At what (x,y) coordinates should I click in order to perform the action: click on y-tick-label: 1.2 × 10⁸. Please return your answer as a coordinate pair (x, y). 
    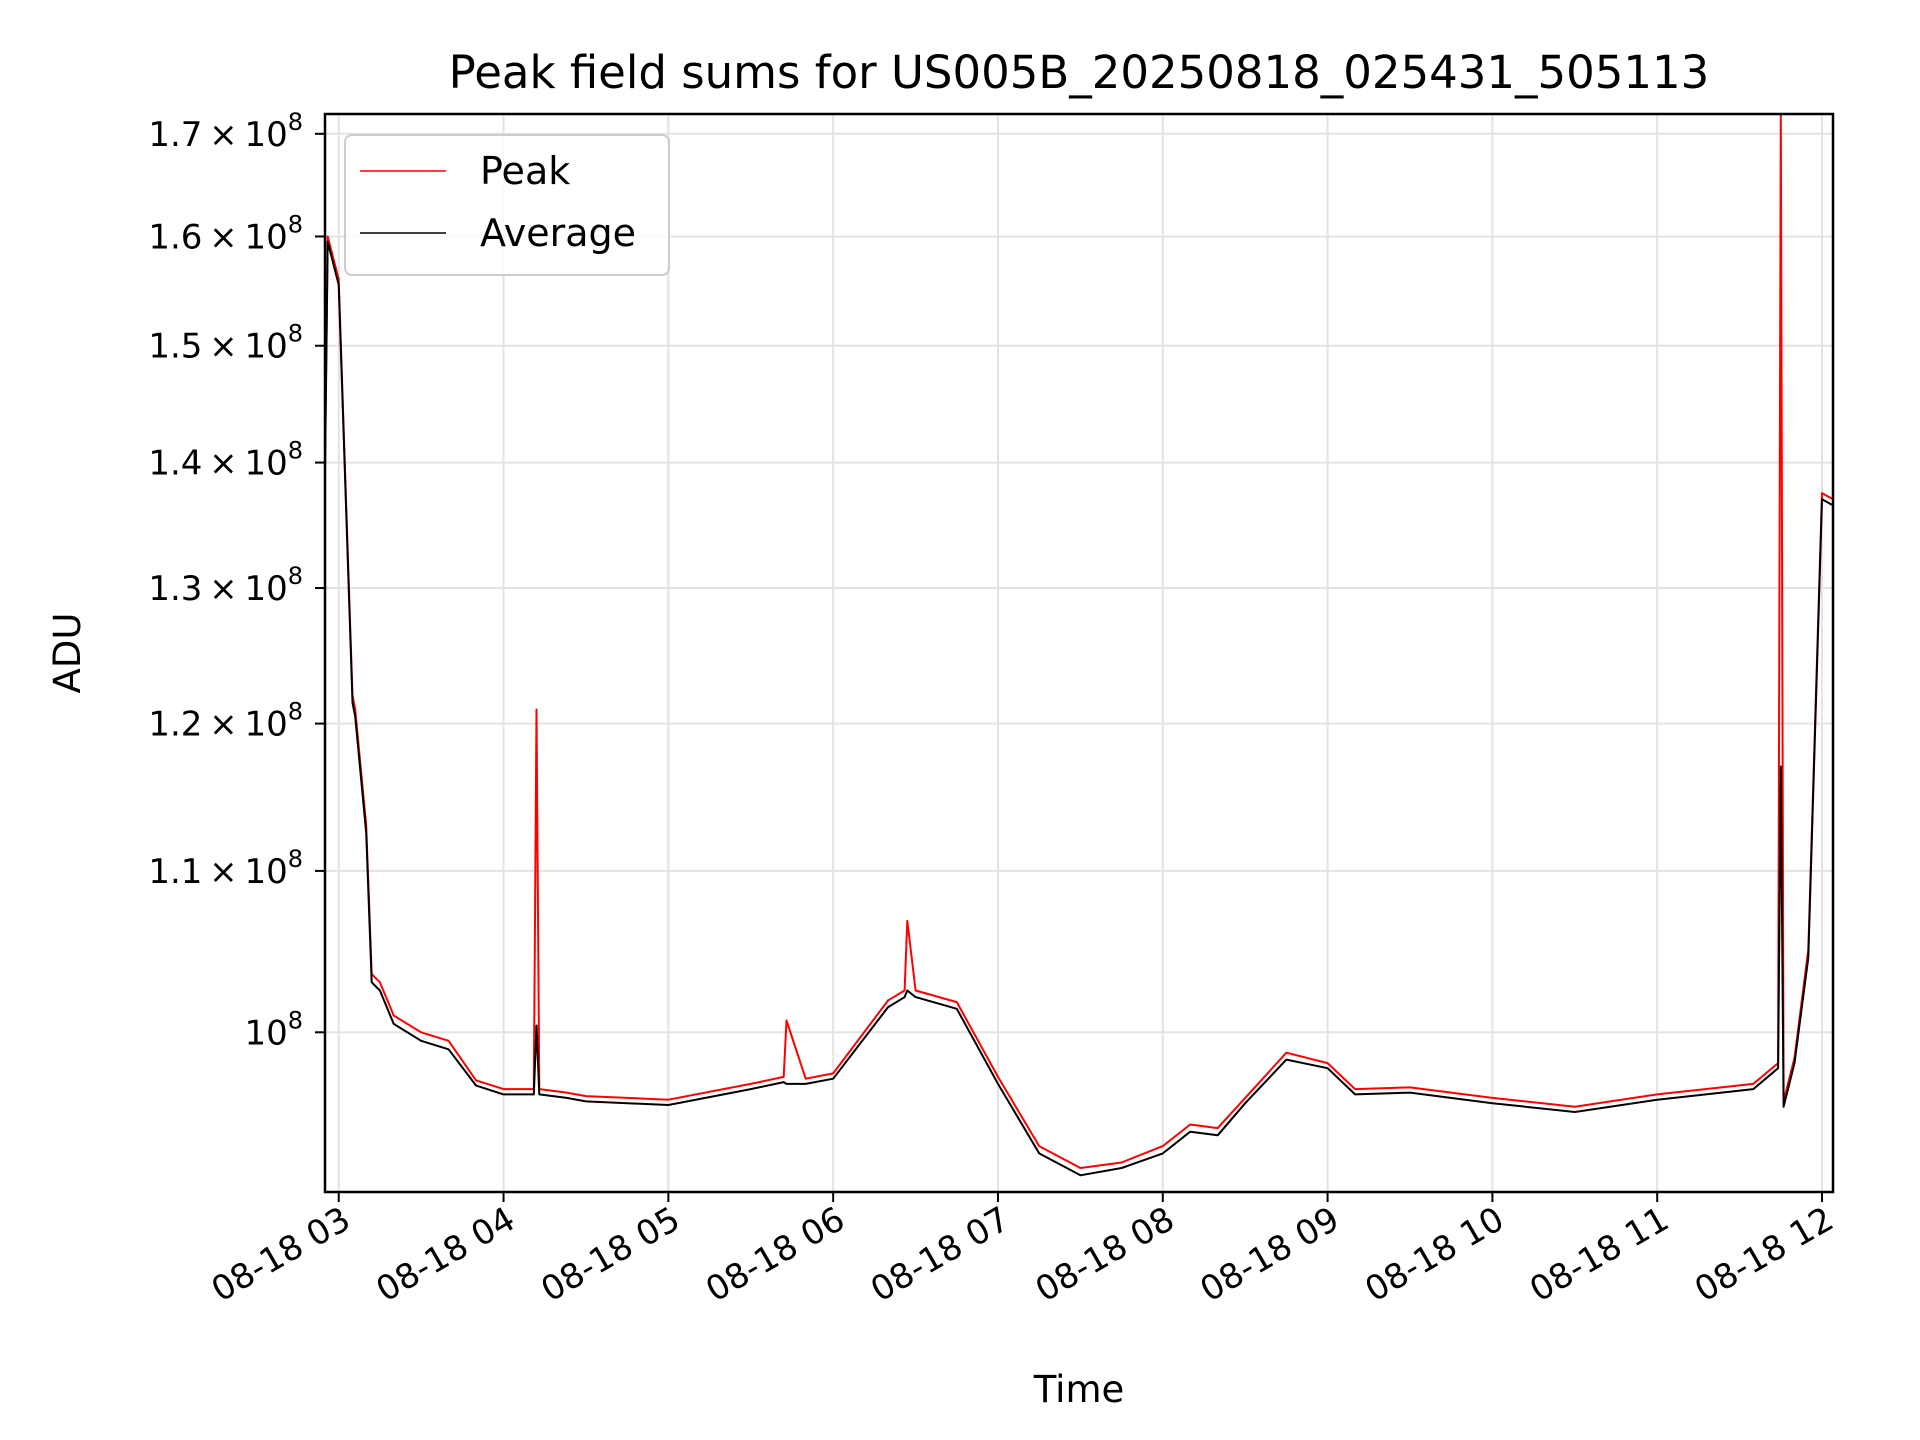
    Looking at the image, I should click on (225, 721).